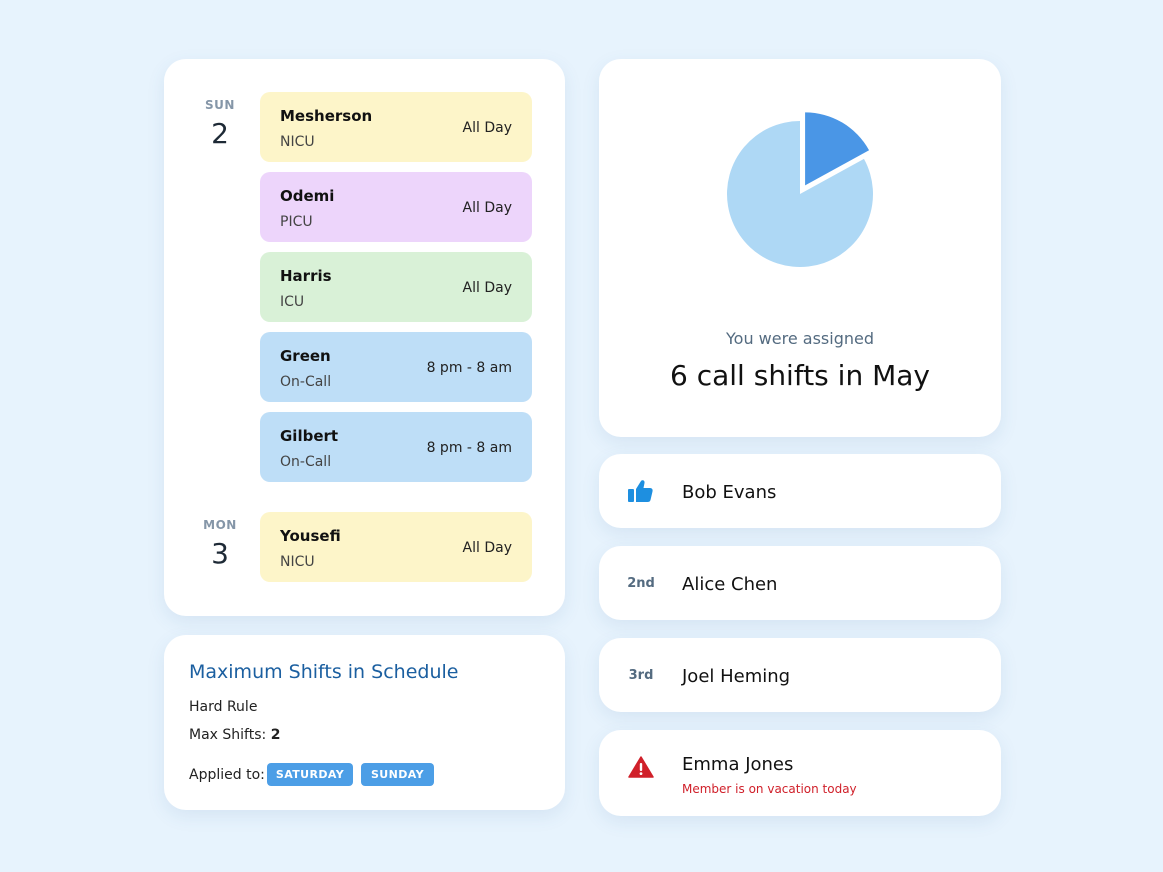  I want to click on shift-card-yousefi: Yousefi NICU All Day, so click(396, 547).